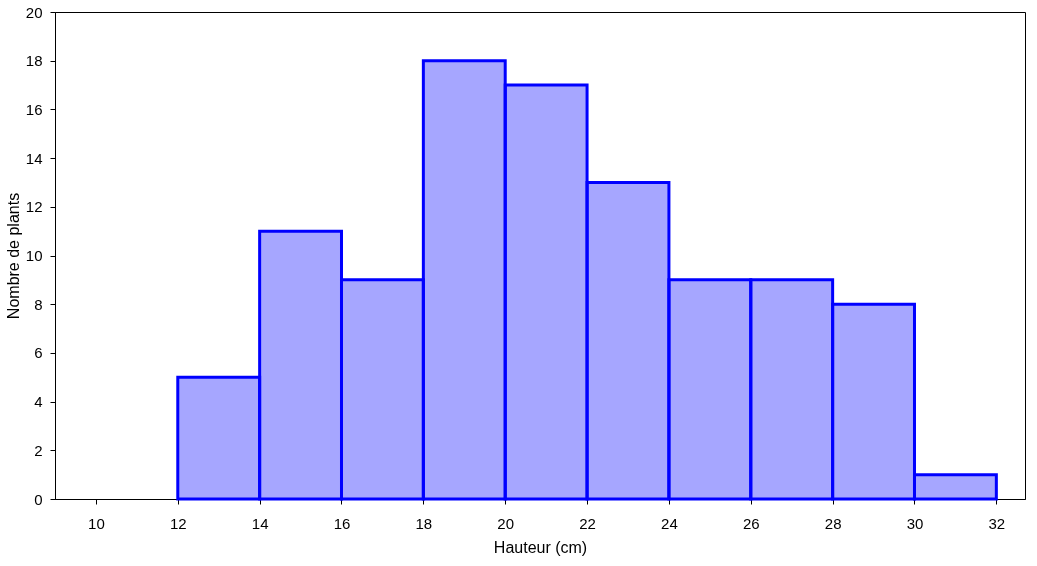 Image resolution: width=1037 pixels, height=566 pixels. Describe the element at coordinates (96, 523) in the screenshot. I see `x-tick-label: 10` at that location.